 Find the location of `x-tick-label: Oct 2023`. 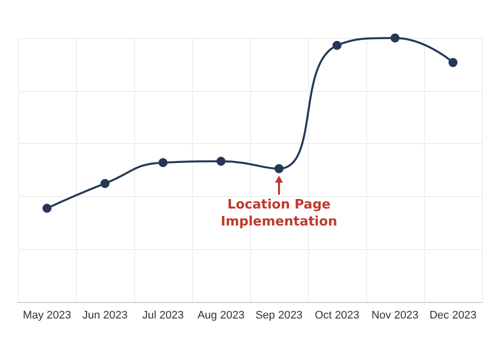

x-tick-label: Oct 2023 is located at coordinates (337, 316).